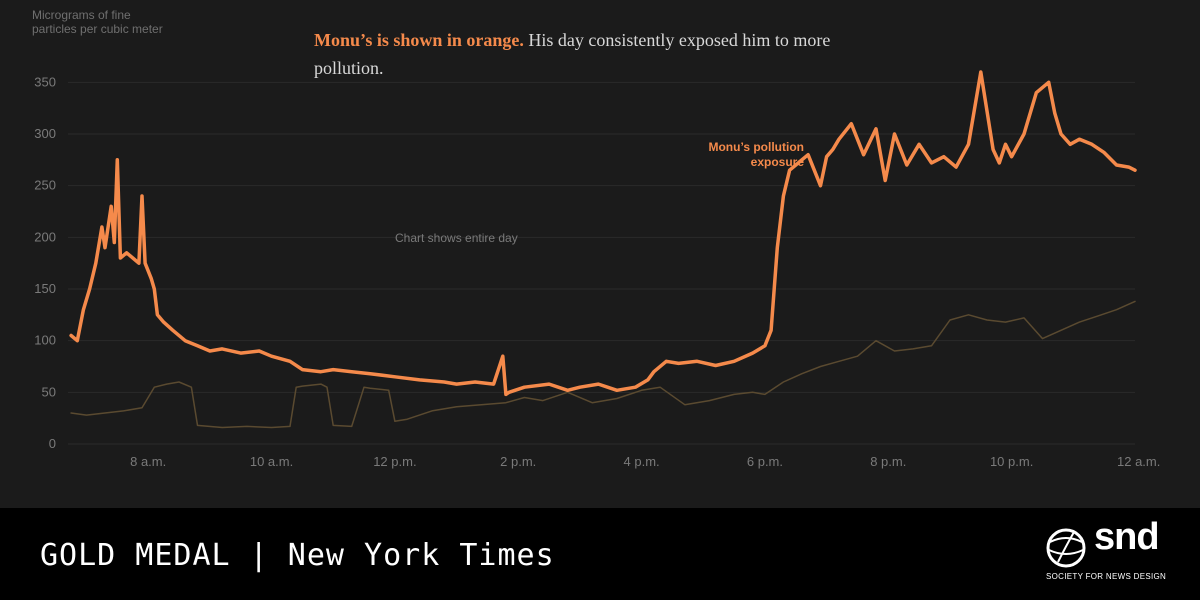 This screenshot has width=1200, height=600. I want to click on x-tick-label: 10 a.m., so click(271, 461).